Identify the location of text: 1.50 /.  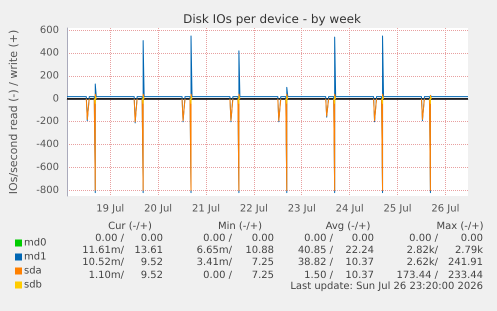
(318, 275).